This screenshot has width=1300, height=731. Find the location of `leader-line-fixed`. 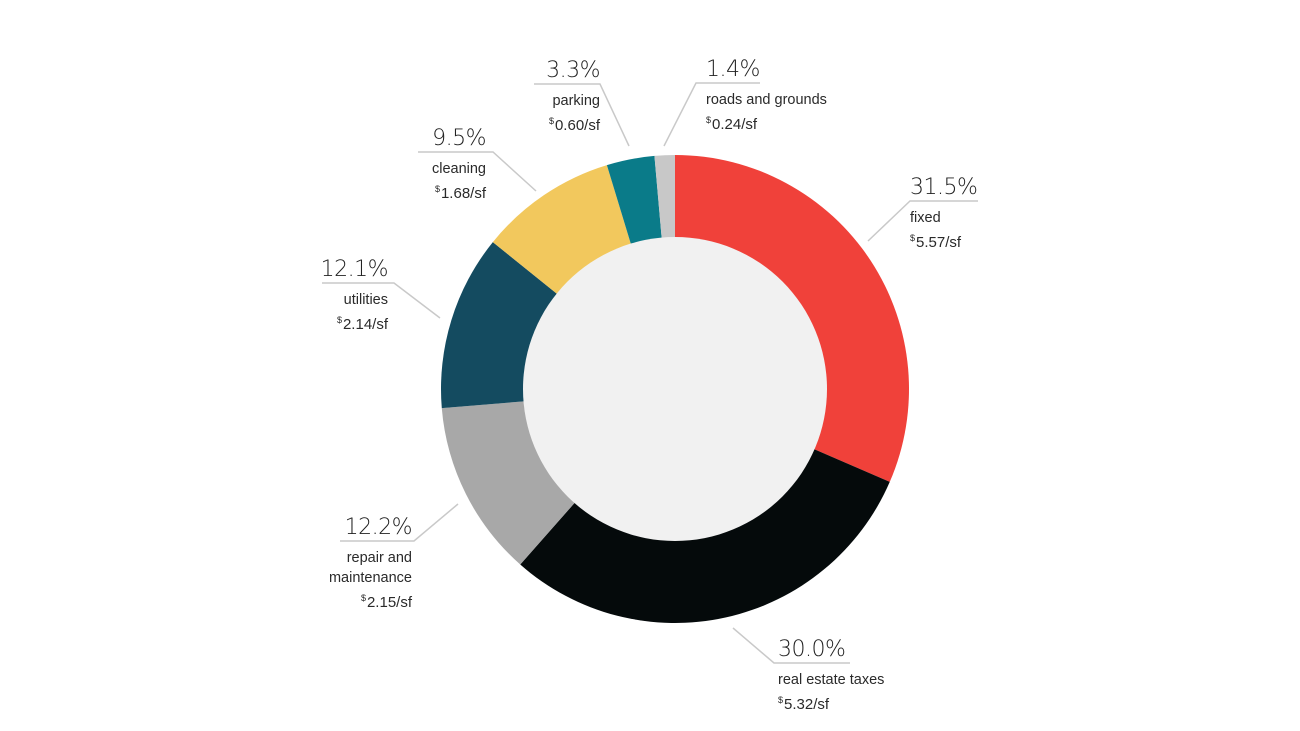

leader-line-fixed is located at coordinates (922, 221).